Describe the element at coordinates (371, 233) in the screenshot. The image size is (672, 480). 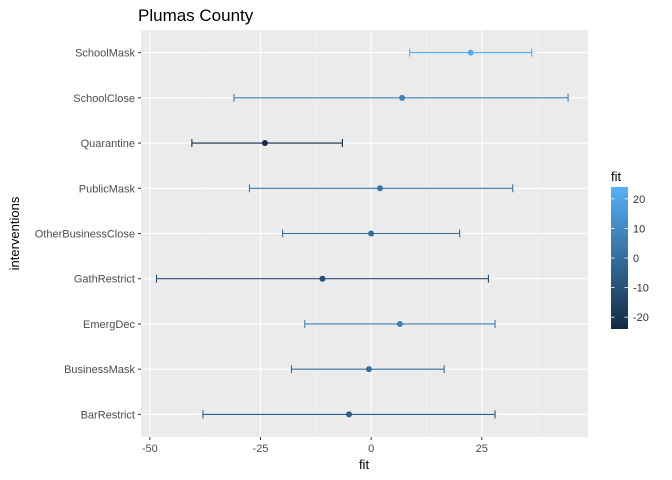
I see `point-OtherBusinessClose` at that location.